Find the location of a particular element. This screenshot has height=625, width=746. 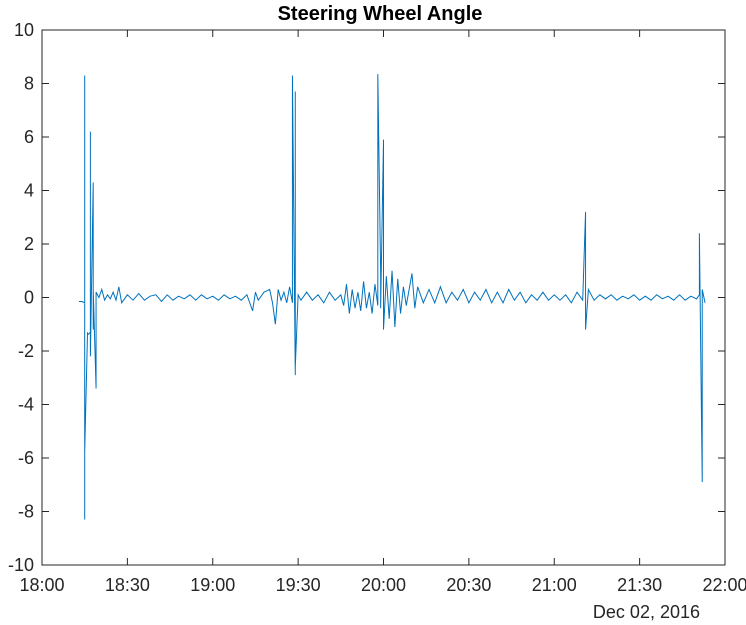

y-tick-label: 8 is located at coordinates (29, 84).